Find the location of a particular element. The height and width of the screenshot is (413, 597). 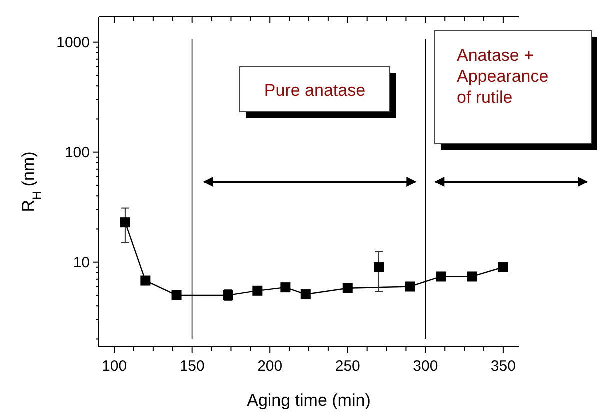

x-tick-label: 300 is located at coordinates (425, 366).